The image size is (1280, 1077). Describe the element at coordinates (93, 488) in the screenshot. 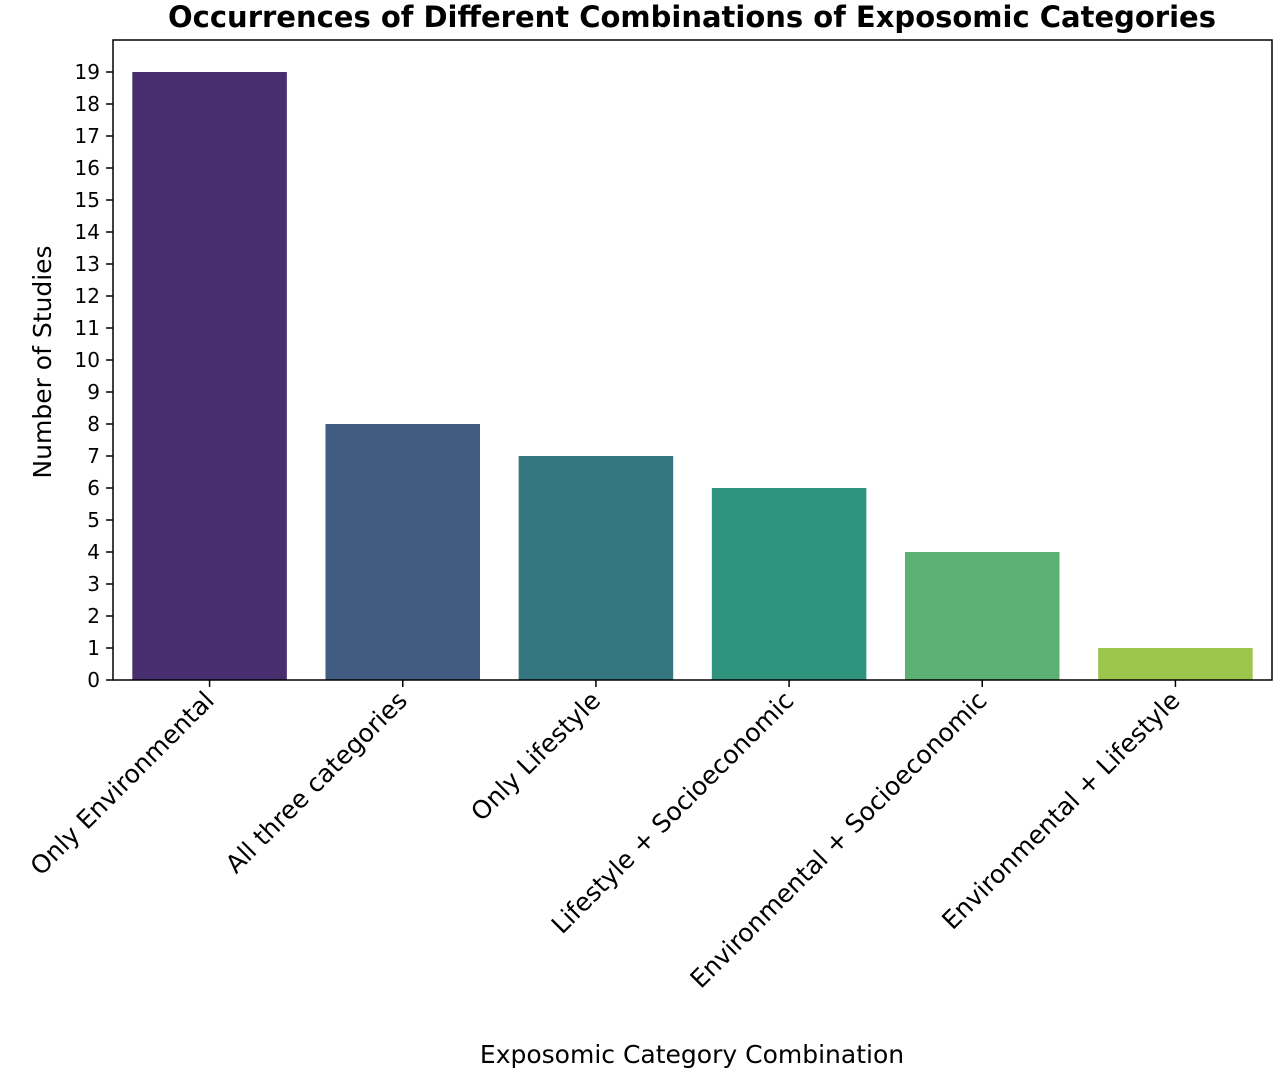

I see `y-tick-label-6: 6` at that location.